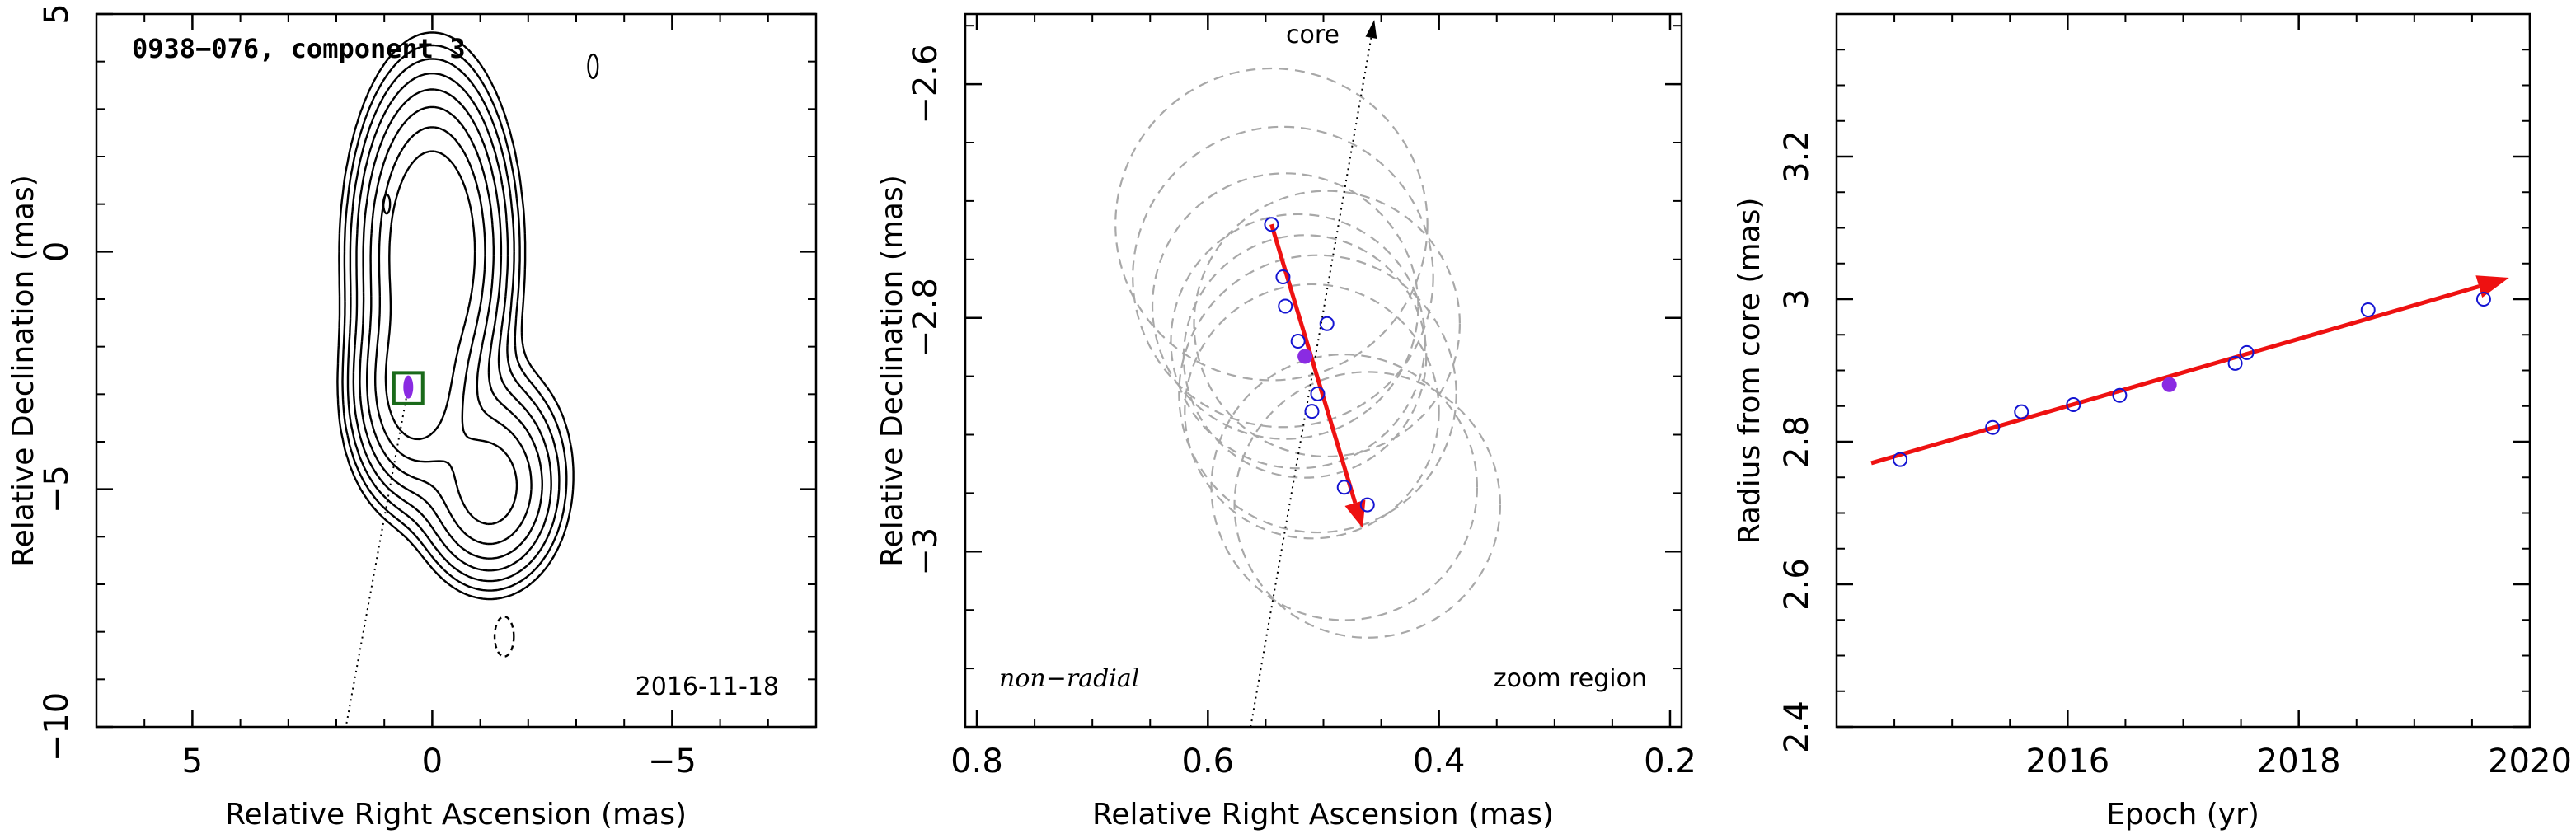 The height and width of the screenshot is (834, 2576). What do you see at coordinates (707, 686) in the screenshot?
I see `epoch-label: 2016-11-18` at bounding box center [707, 686].